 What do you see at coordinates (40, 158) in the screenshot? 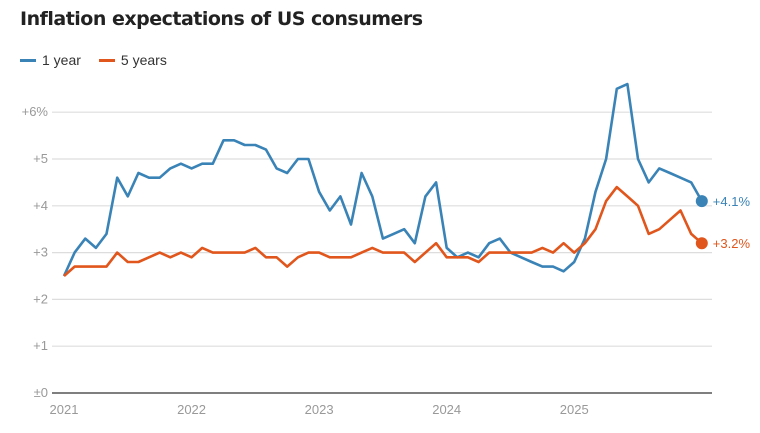
I see `y-tick-label: +5` at bounding box center [40, 158].